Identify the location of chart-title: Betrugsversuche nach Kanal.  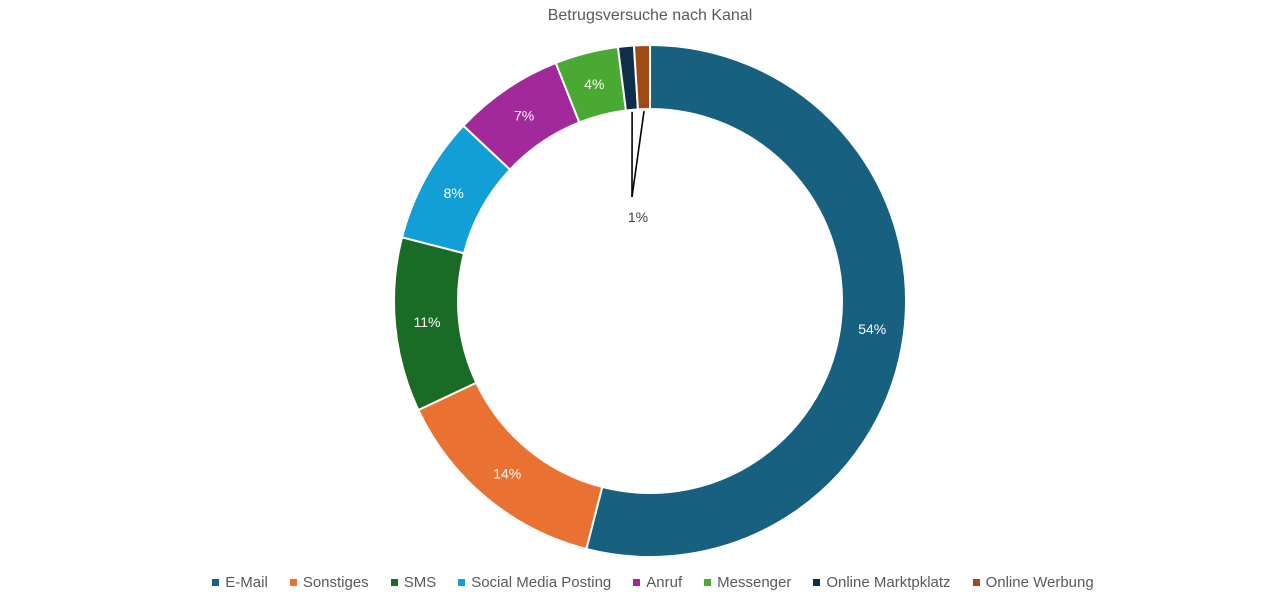
(650, 15).